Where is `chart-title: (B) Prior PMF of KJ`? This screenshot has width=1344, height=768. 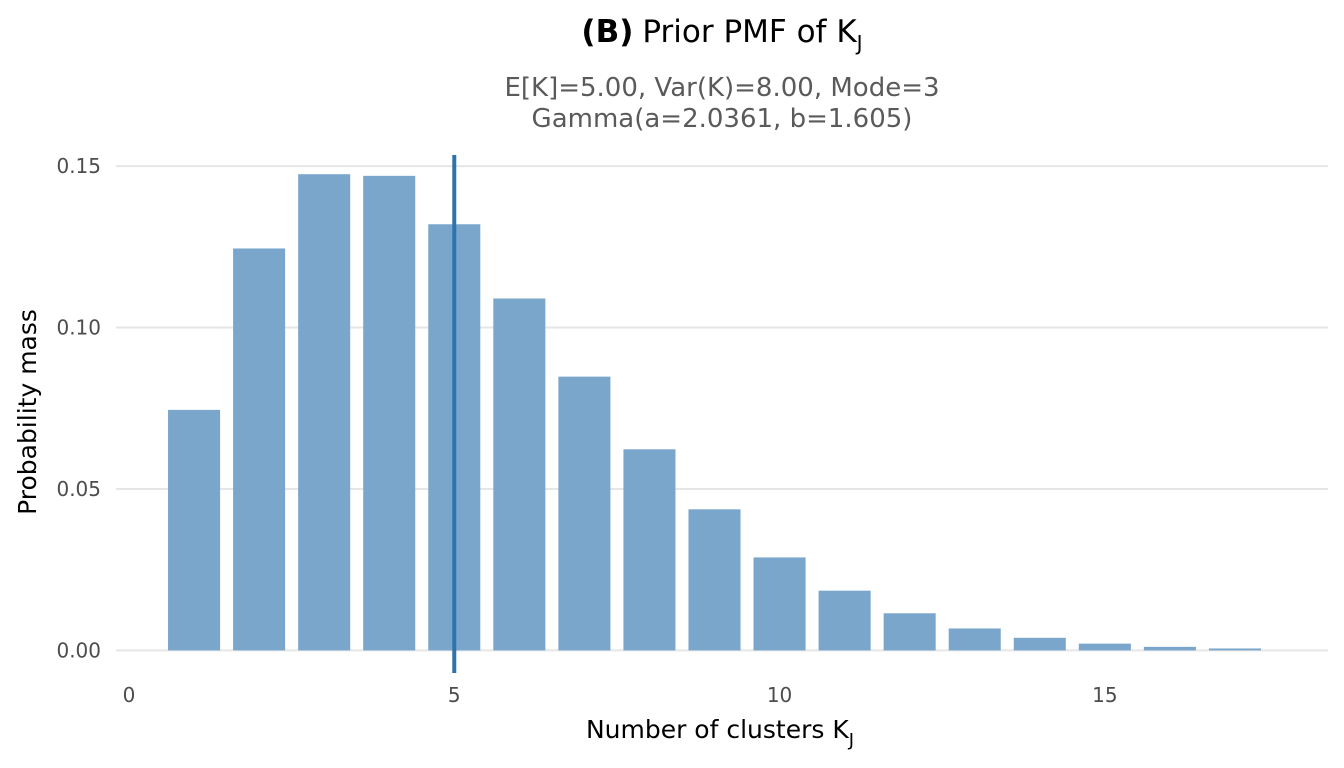 chart-title: (B) Prior PMF of KJ is located at coordinates (721, 34).